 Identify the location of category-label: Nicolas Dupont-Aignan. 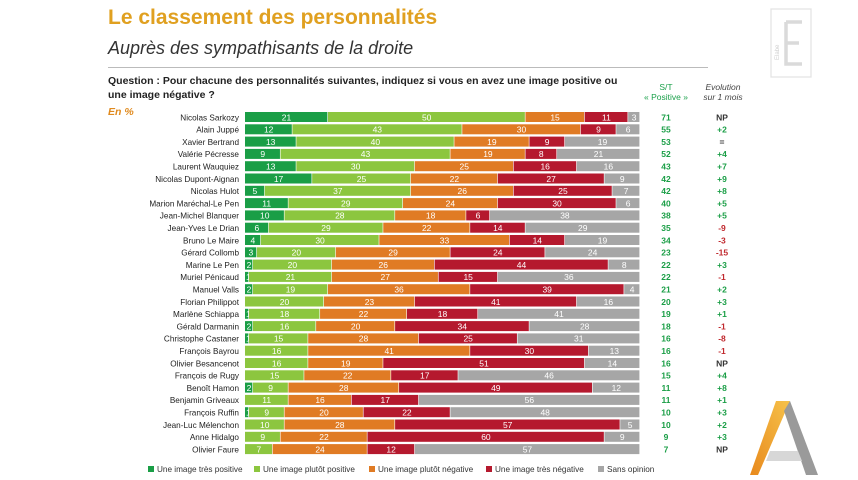
(197, 179).